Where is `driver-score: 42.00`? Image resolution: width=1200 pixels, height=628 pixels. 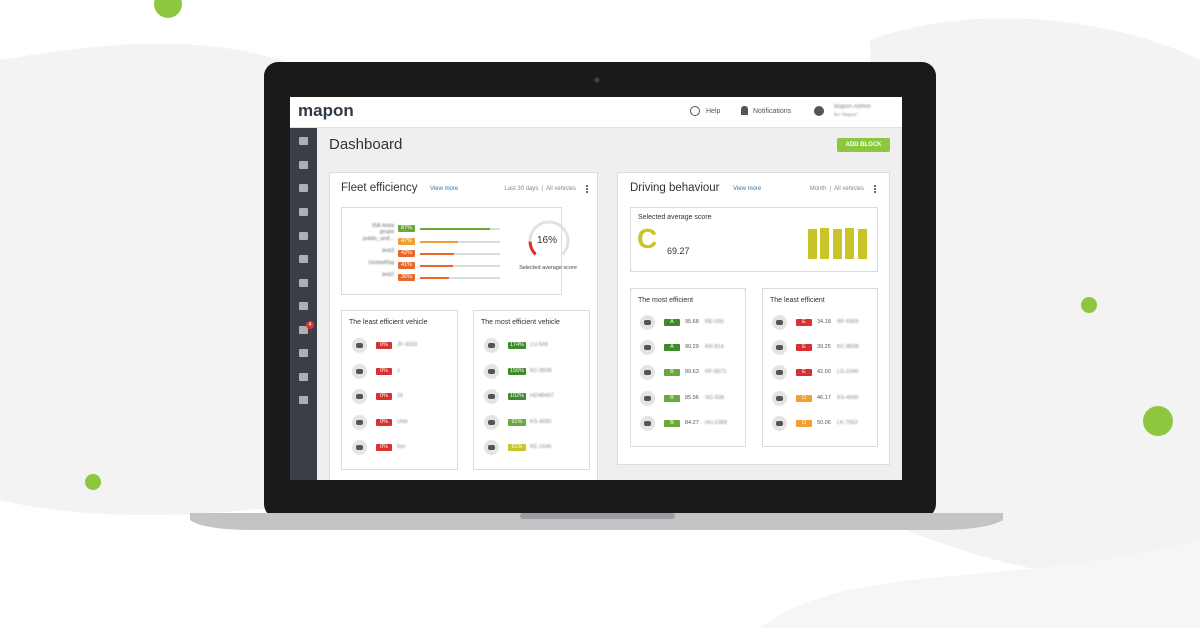
driver-score: 42.00 is located at coordinates (824, 372).